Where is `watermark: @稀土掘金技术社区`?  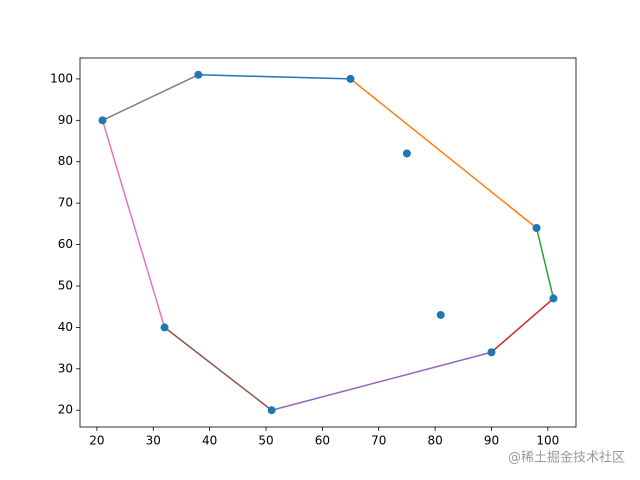
watermark: @稀土掘金技术社区 is located at coordinates (566, 458).